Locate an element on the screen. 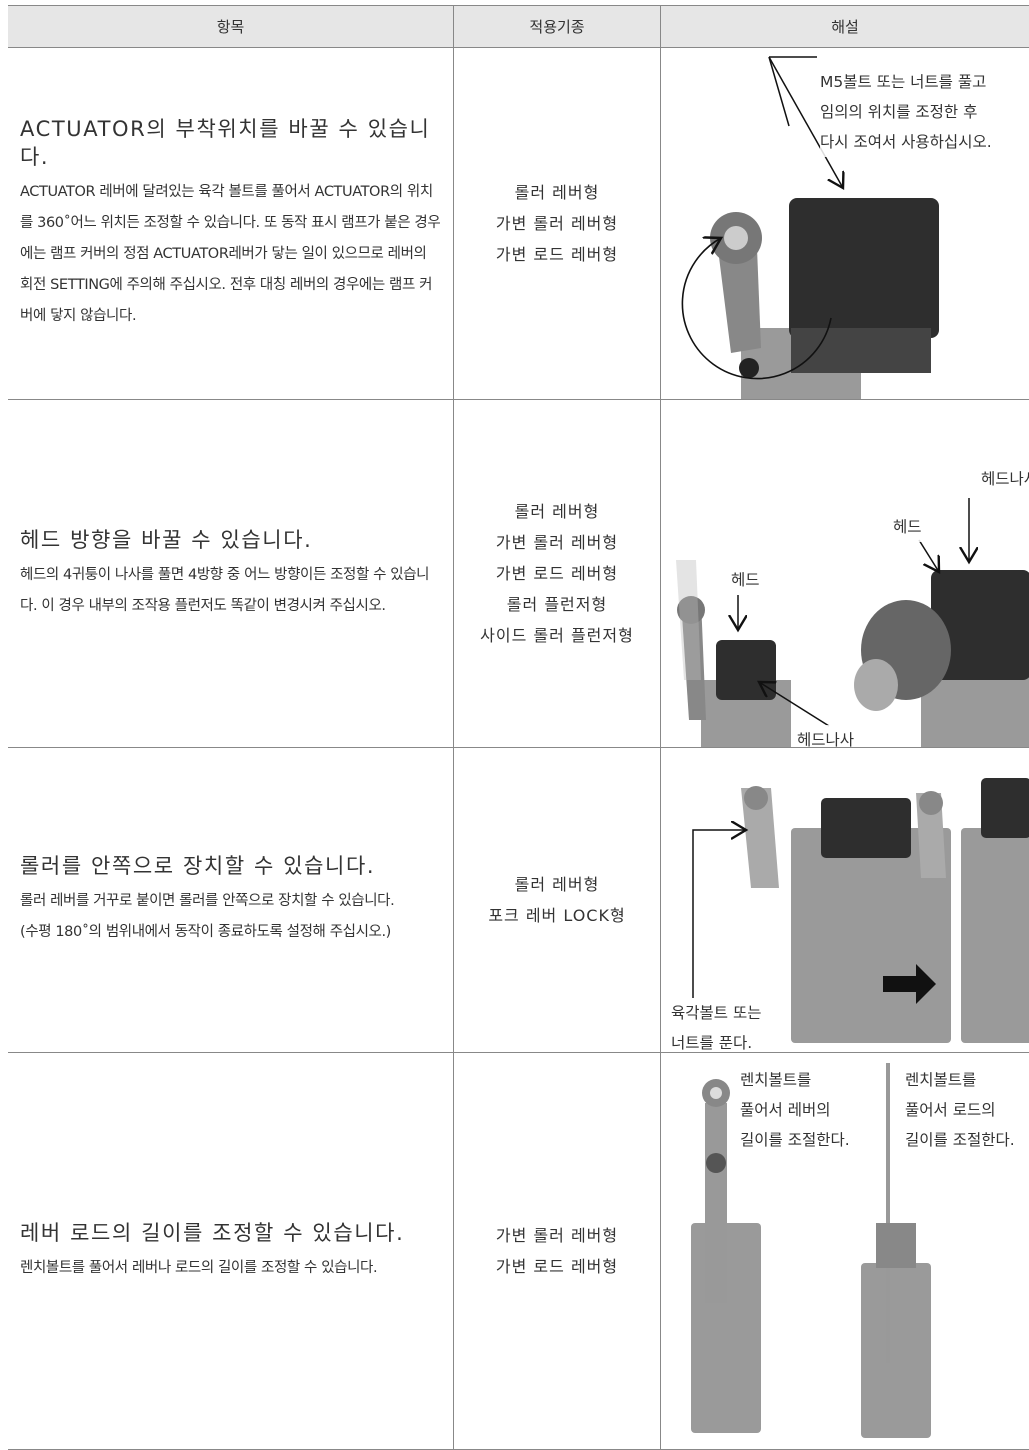 The width and height of the screenshot is (1029, 1450). item-description: 렌치볼트를 풀어서 레버나 로드의 길이를 조정할 수 있습니다. is located at coordinates (199, 1267).